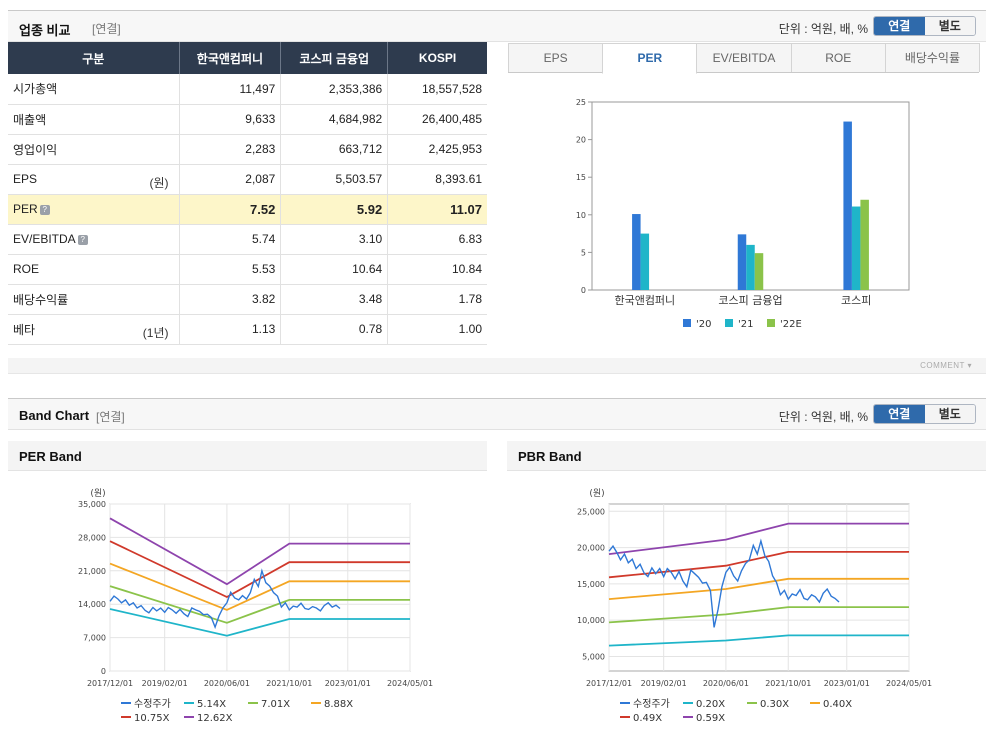  I want to click on row-label-cell: 매출액, so click(93, 119).